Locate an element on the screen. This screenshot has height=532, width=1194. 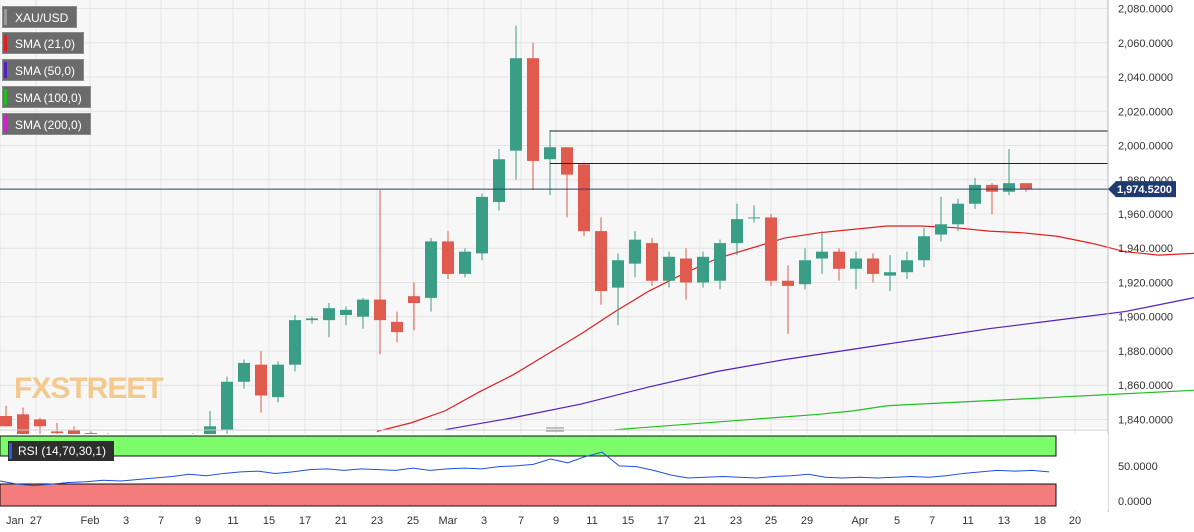
horizontal-levels is located at coordinates (554, 160).